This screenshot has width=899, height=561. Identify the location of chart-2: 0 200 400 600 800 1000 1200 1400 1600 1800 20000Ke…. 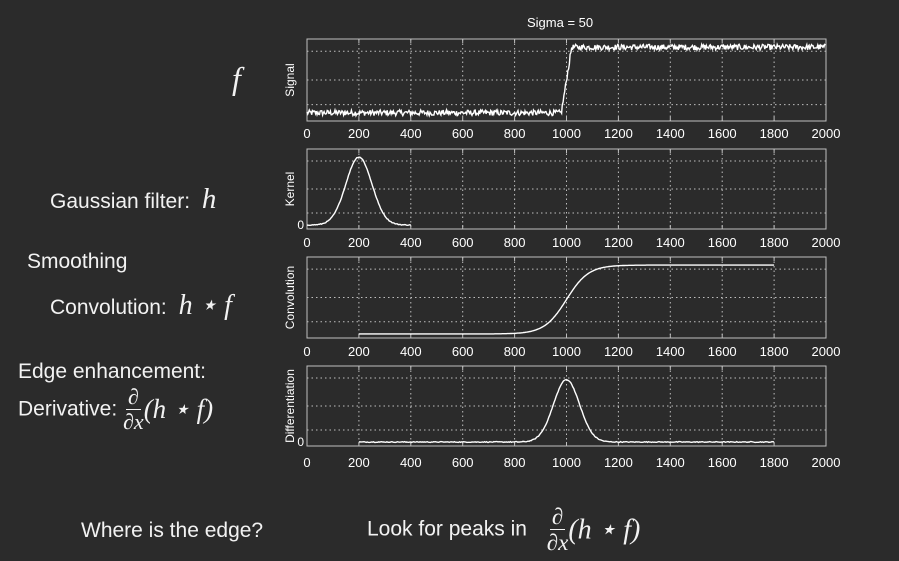
(562, 199).